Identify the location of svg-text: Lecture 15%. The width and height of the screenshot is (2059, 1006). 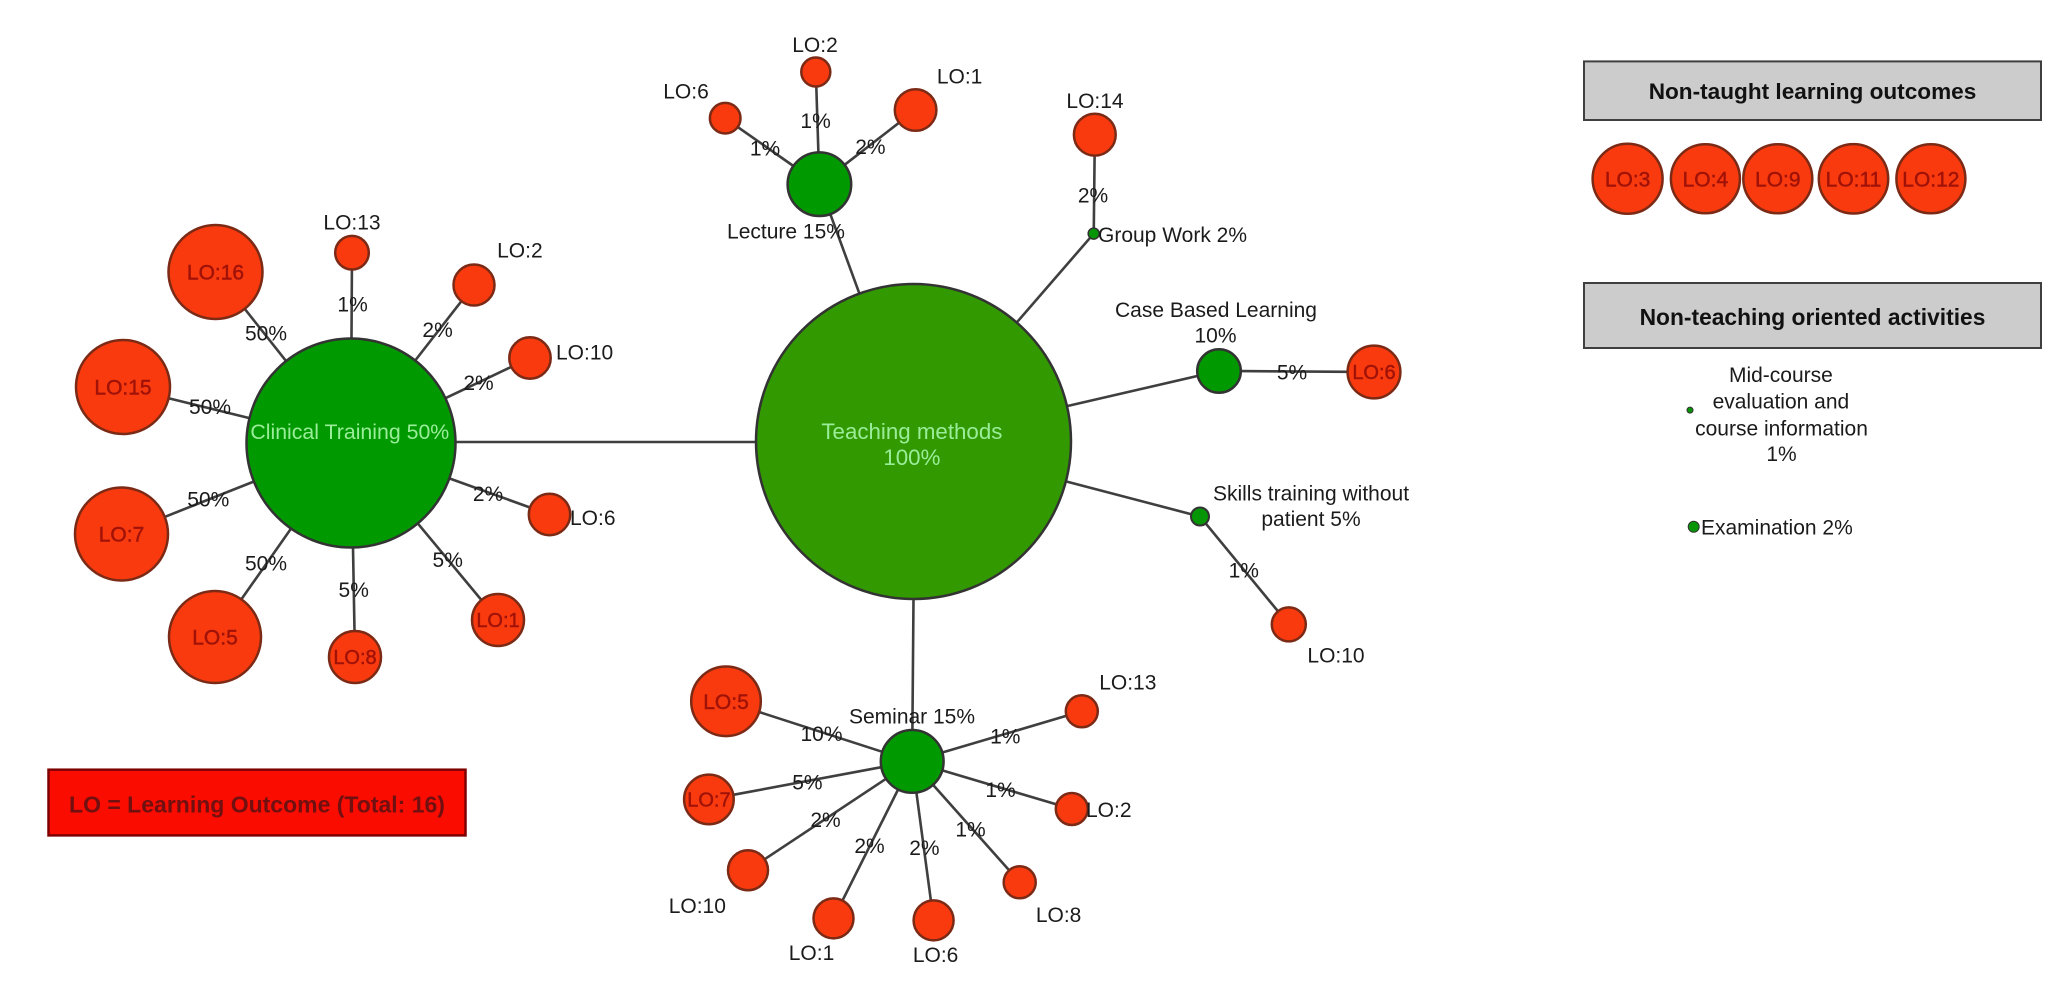
(786, 232).